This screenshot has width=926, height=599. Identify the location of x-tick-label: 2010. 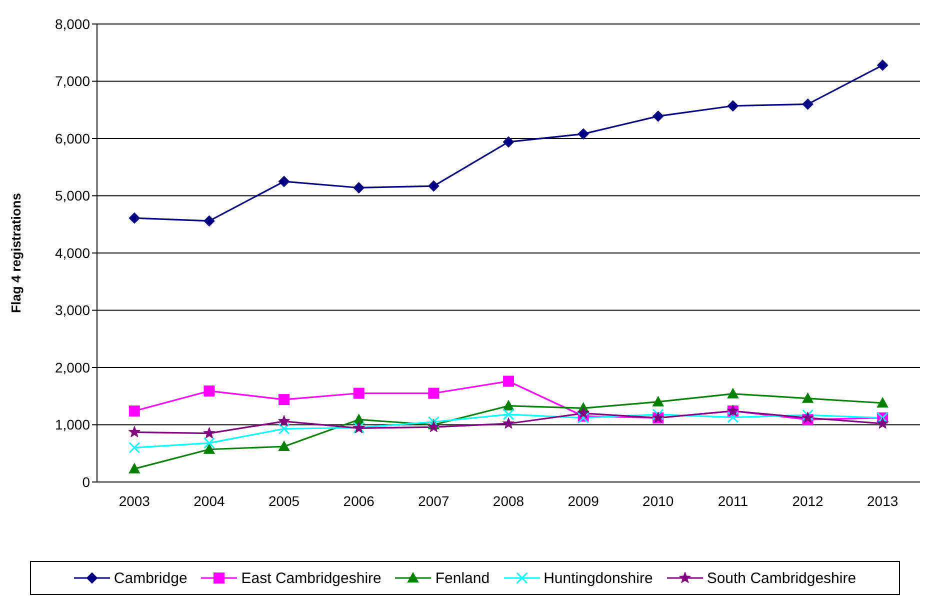
(658, 500).